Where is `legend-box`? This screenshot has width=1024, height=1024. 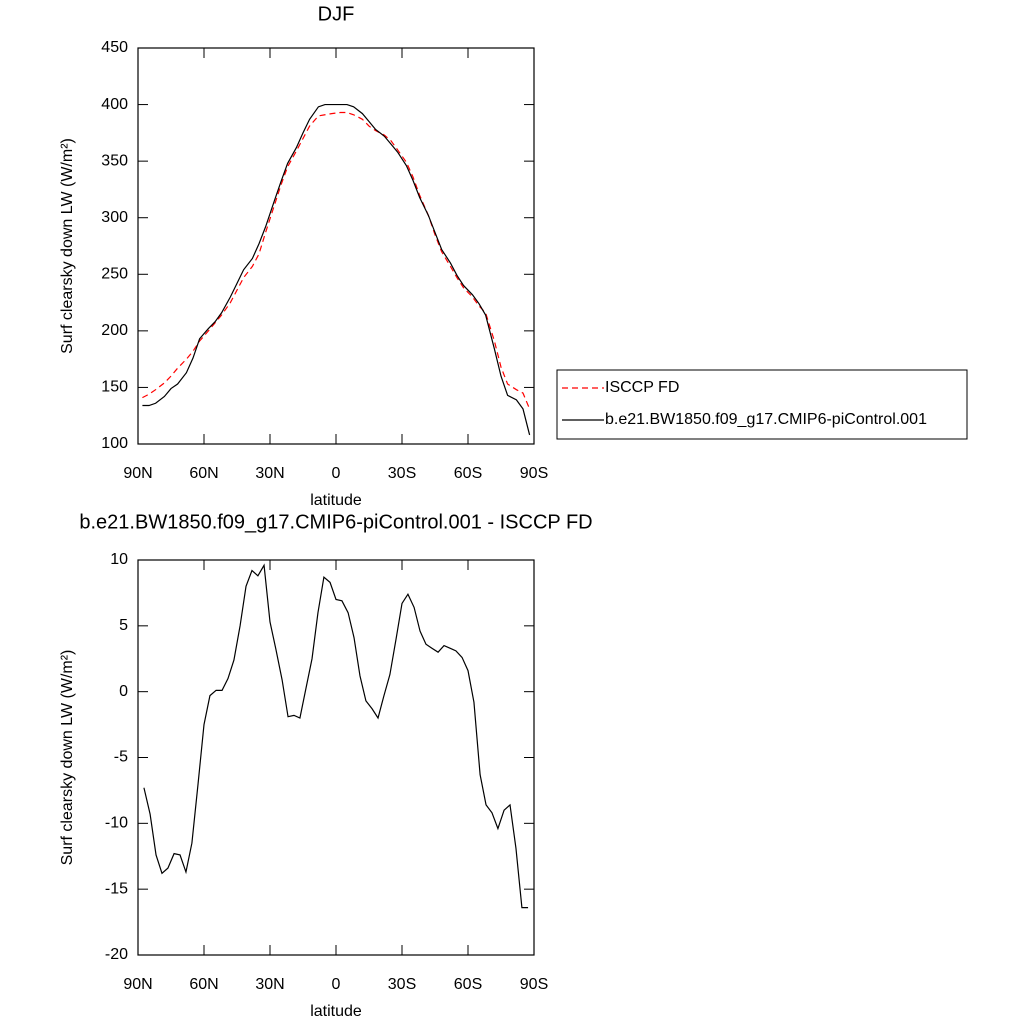 legend-box is located at coordinates (762, 404).